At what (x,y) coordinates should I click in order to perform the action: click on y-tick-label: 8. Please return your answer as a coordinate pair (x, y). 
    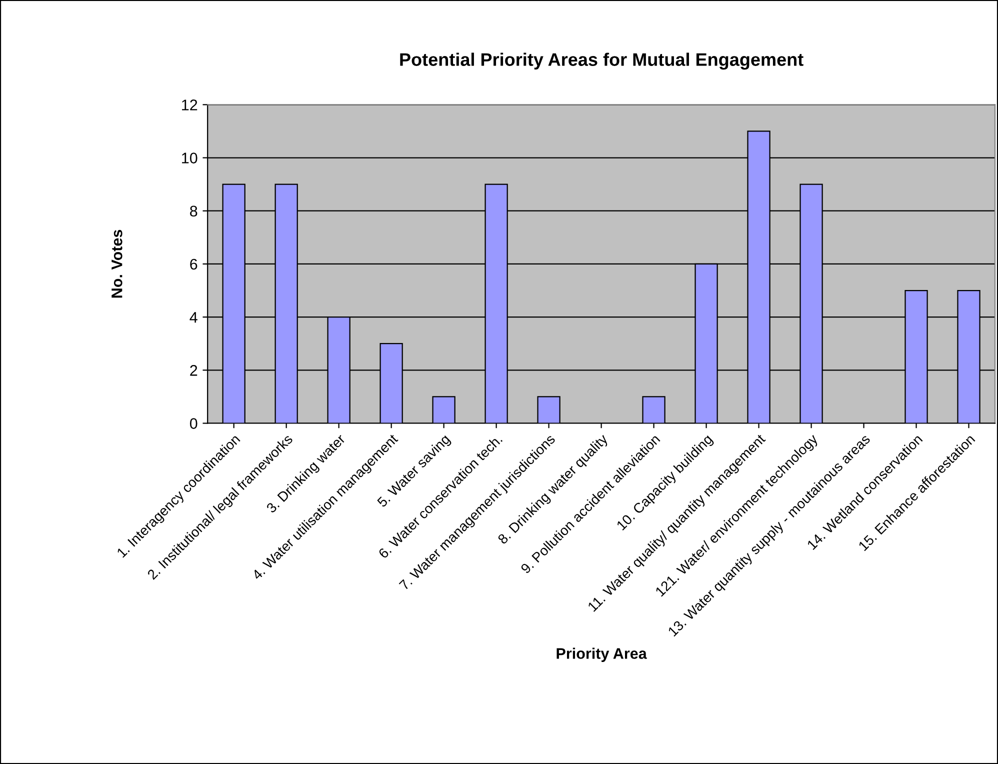
    Looking at the image, I should click on (194, 211).